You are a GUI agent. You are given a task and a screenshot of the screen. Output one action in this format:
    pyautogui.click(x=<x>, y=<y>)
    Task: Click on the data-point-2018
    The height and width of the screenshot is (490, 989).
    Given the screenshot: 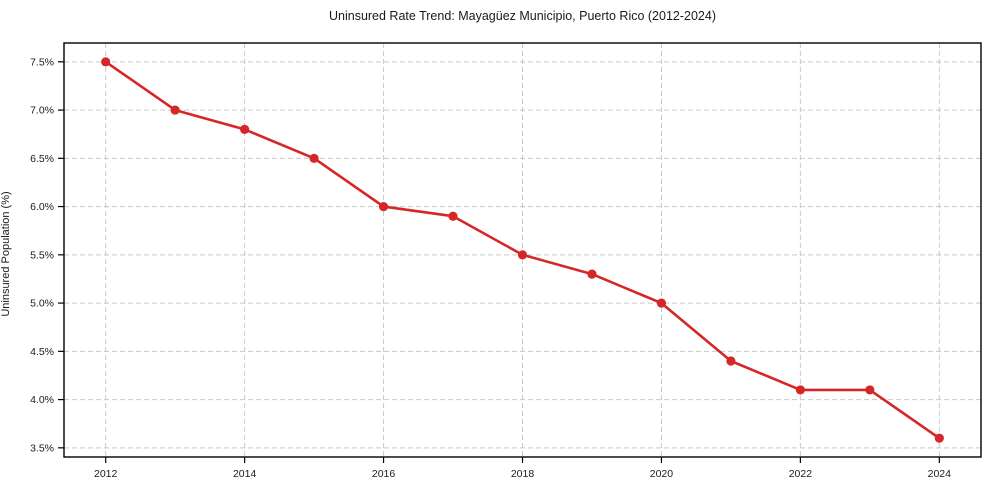 What is the action you would take?
    pyautogui.click(x=522, y=255)
    